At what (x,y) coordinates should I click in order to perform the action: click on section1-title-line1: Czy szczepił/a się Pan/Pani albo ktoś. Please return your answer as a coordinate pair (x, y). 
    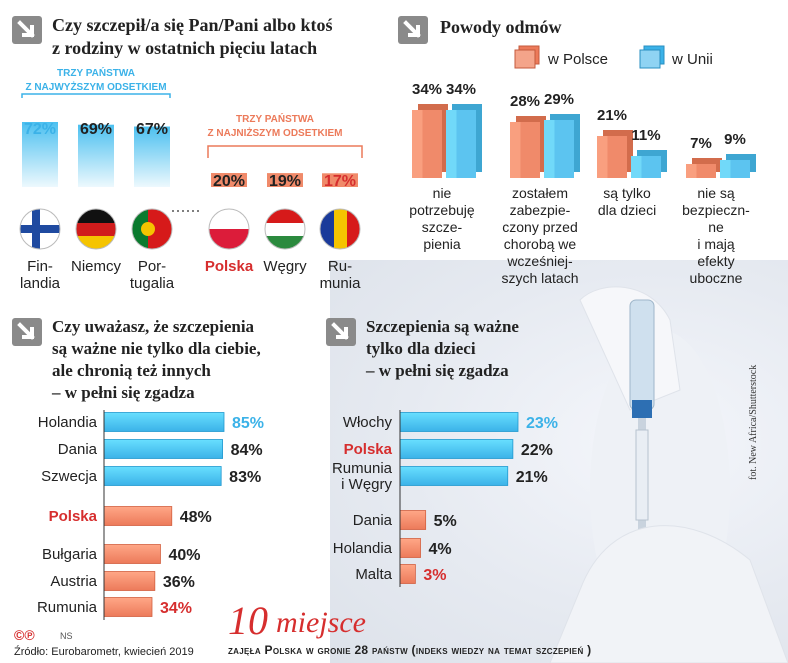
    Looking at the image, I should click on (192, 25).